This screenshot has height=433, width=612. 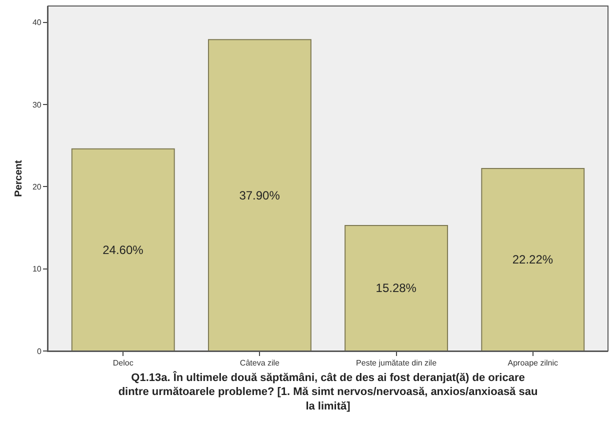 What do you see at coordinates (37, 105) in the screenshot?
I see `y-tick-label: 30` at bounding box center [37, 105].